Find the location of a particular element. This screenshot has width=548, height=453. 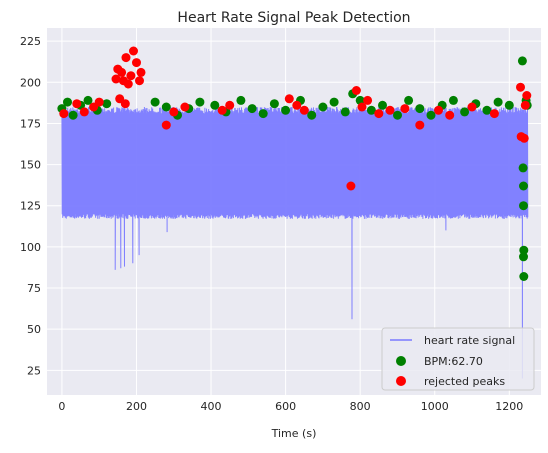

legend-entry-rejected: rejected peaks is located at coordinates (464, 381).